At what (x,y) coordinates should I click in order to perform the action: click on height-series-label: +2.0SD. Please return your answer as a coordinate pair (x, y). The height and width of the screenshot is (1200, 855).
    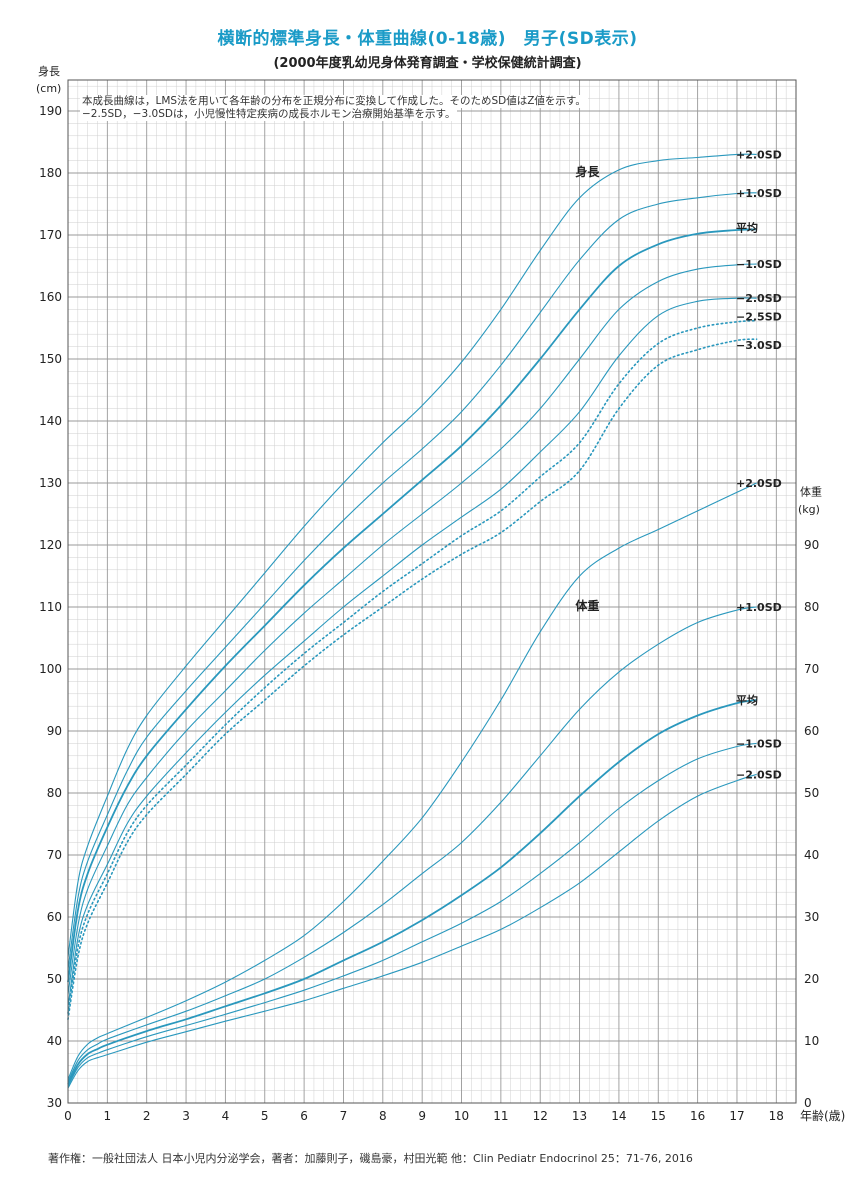
    Looking at the image, I should click on (759, 154).